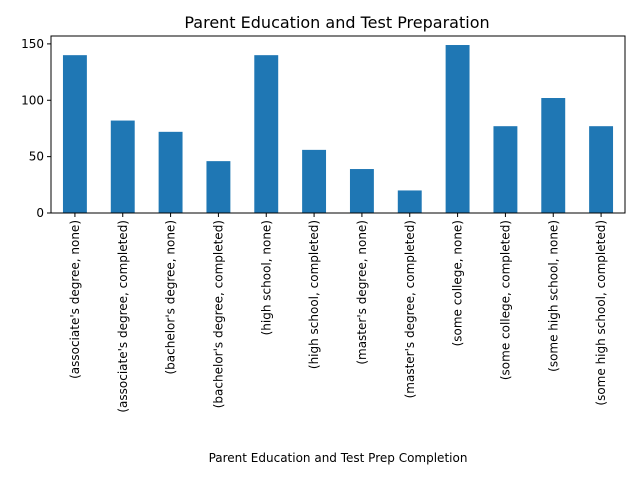 The width and height of the screenshot is (640, 480). What do you see at coordinates (410, 309) in the screenshot?
I see `x-tick-label: (master's degree, completed)` at bounding box center [410, 309].